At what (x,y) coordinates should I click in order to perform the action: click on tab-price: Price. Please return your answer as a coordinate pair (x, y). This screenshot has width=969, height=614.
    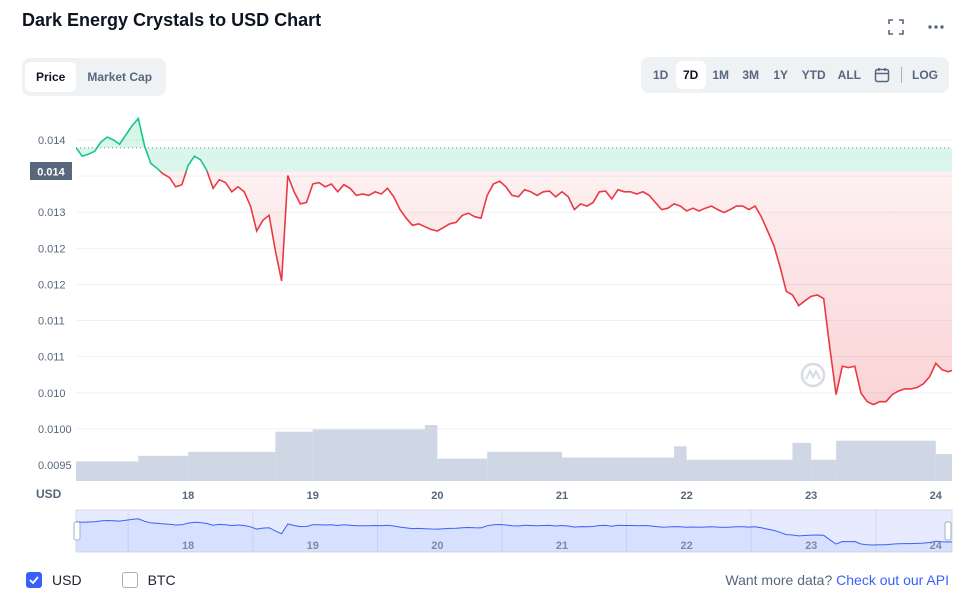
    Looking at the image, I should click on (51, 77).